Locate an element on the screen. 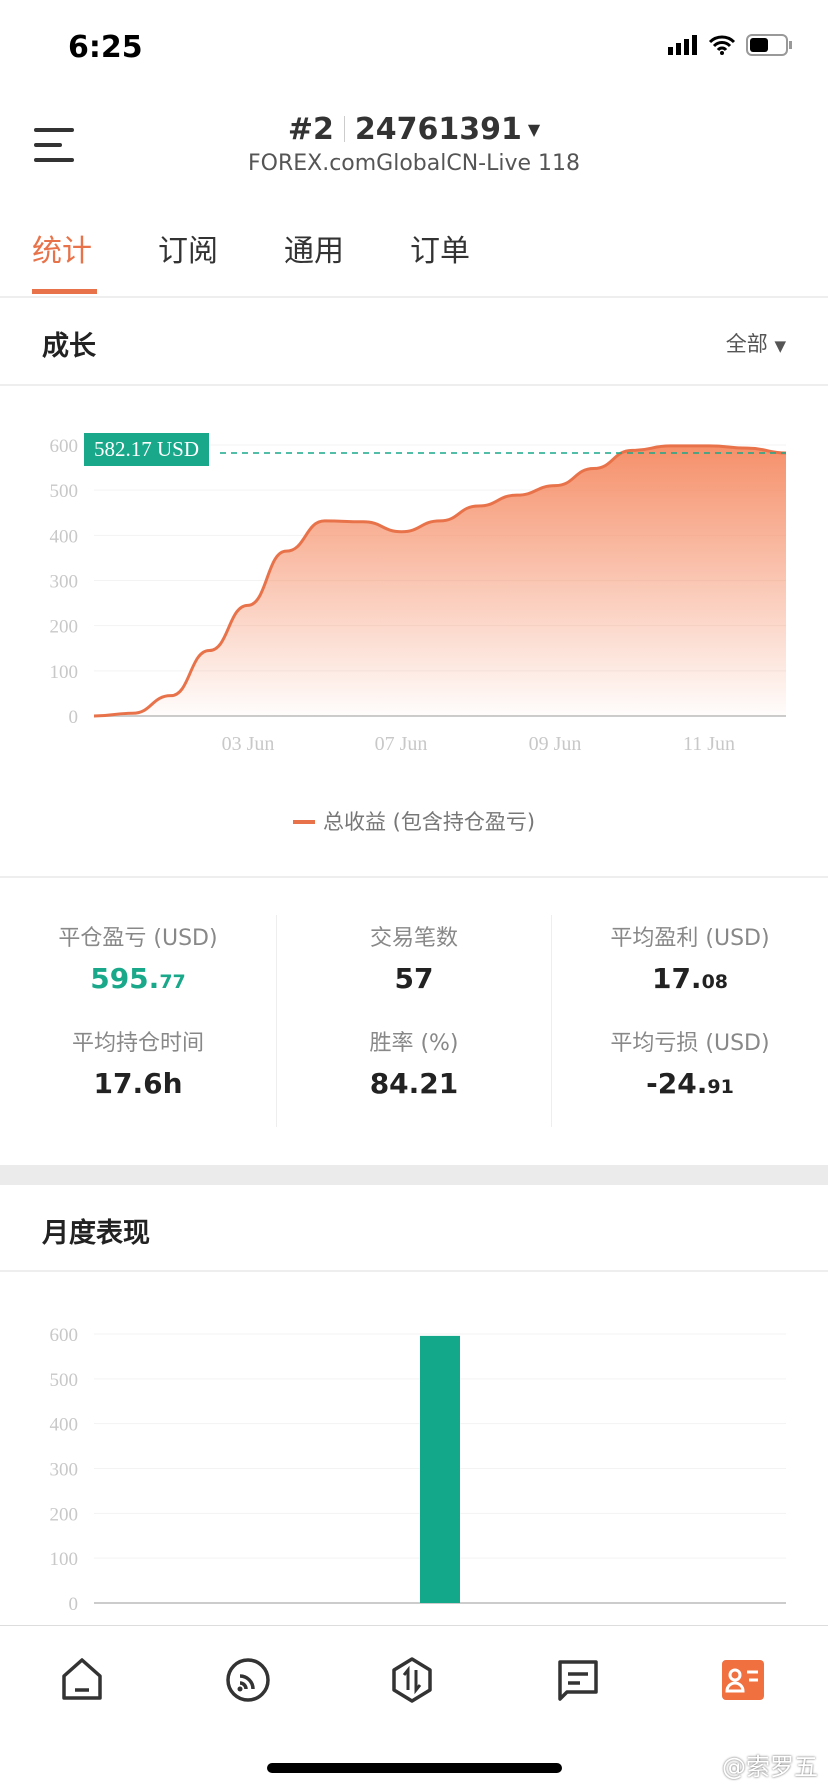  tab-orders: 订单 is located at coordinates (440, 251).